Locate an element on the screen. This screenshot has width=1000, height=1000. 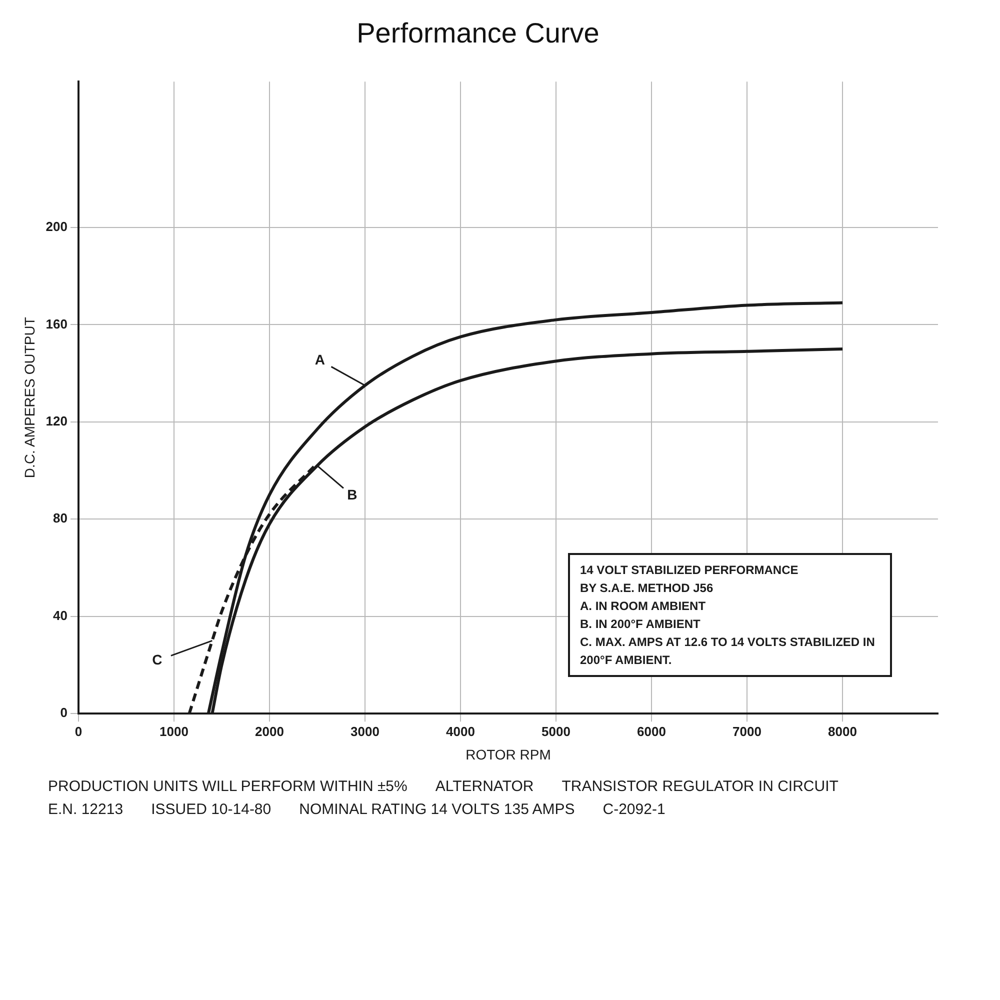
y-axis-title: D.C. AMPERES OUTPUT is located at coordinates (29, 397).